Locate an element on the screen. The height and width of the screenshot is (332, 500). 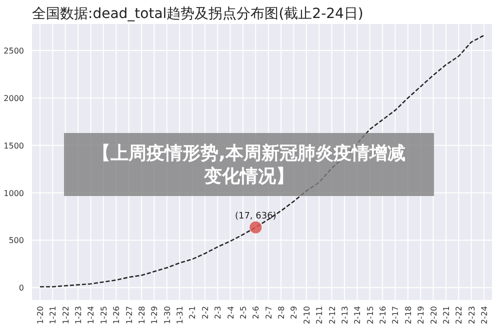
y-tick-label: 1000 is located at coordinates (14, 193).